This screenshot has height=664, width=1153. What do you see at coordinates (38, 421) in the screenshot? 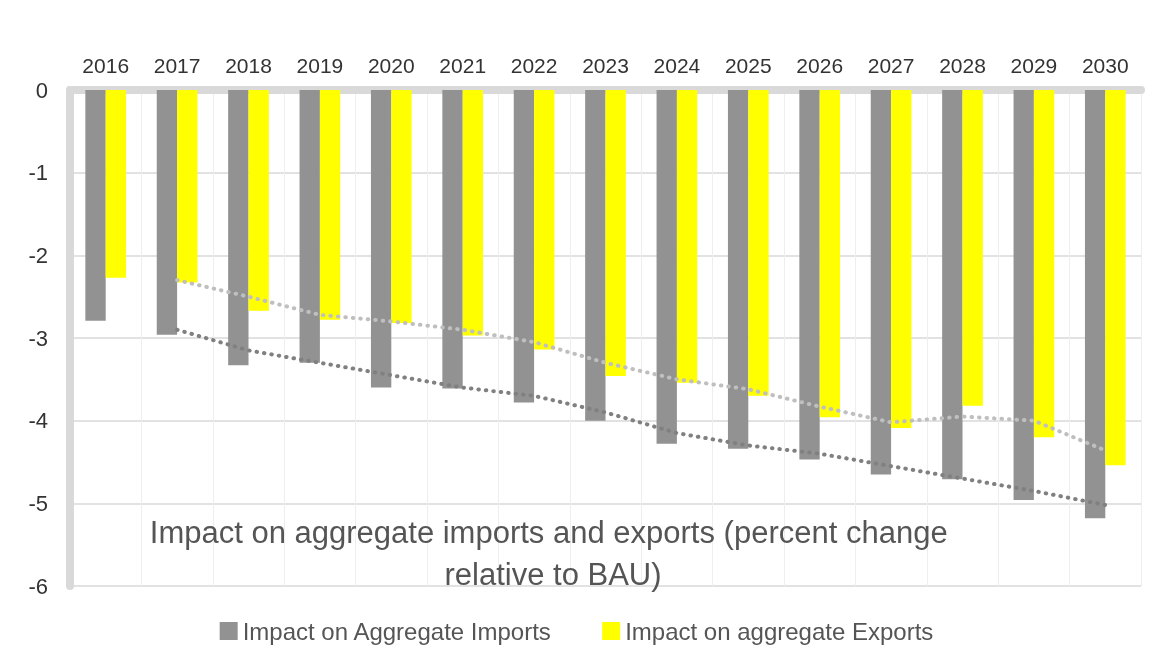
I see `y-tick-label: -4` at bounding box center [38, 421].